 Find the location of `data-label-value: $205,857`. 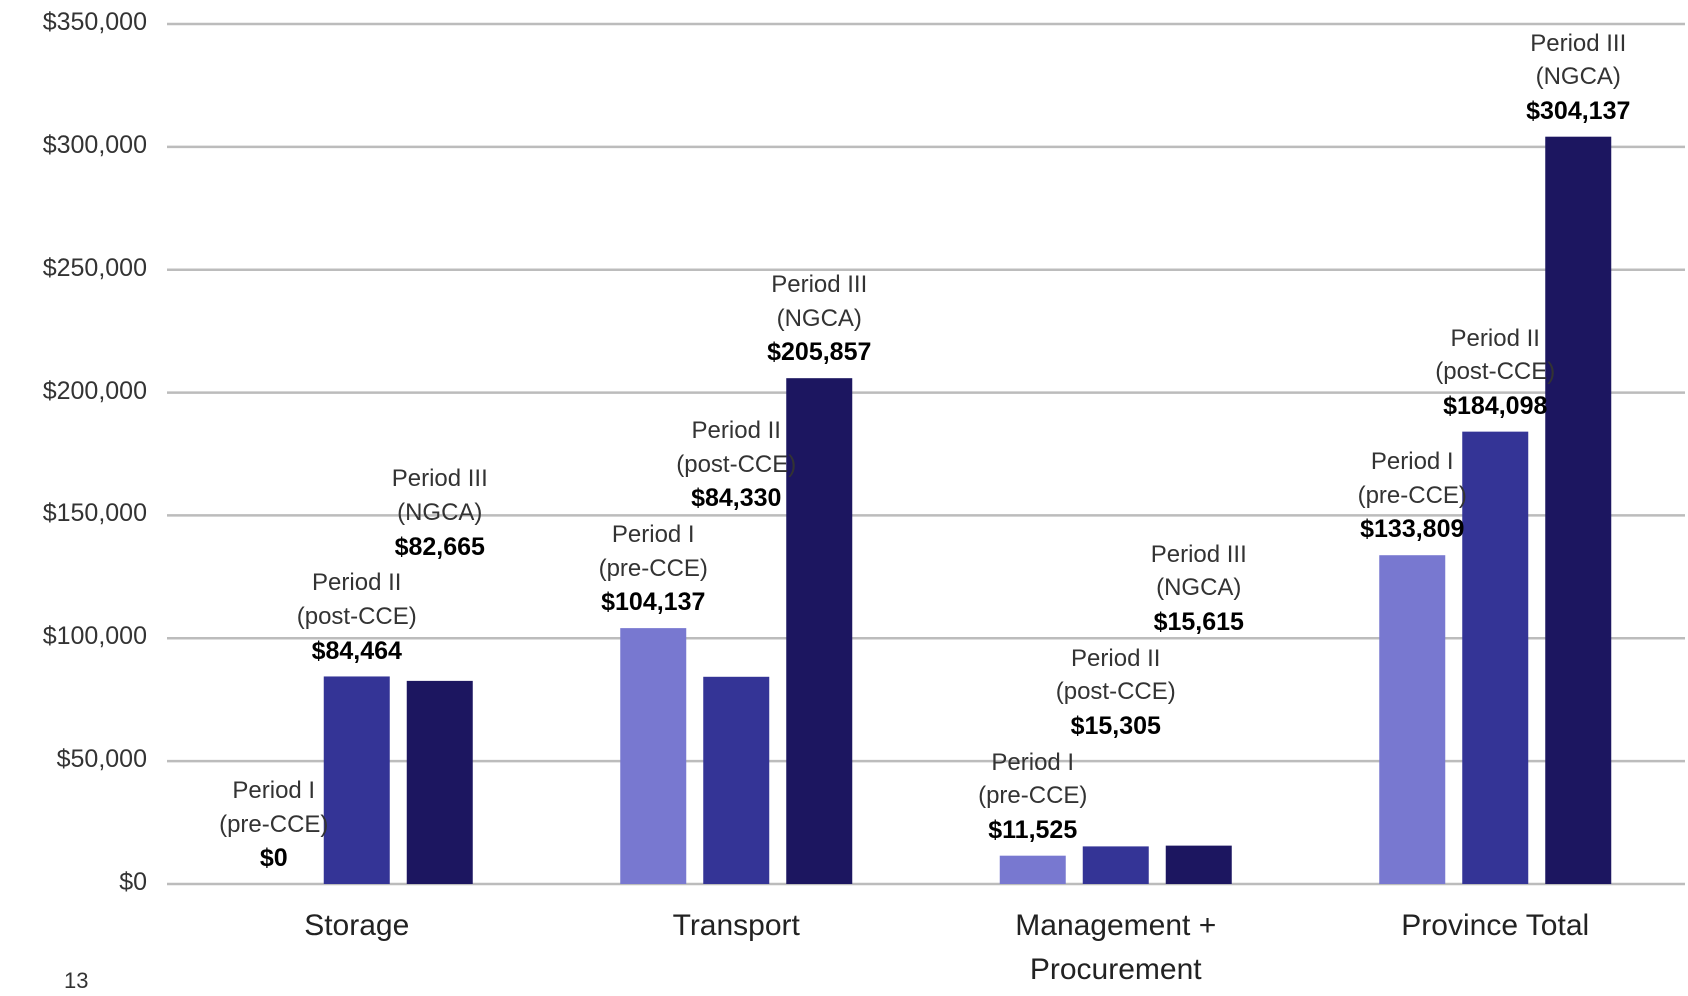

data-label-value: $205,857 is located at coordinates (819, 352).